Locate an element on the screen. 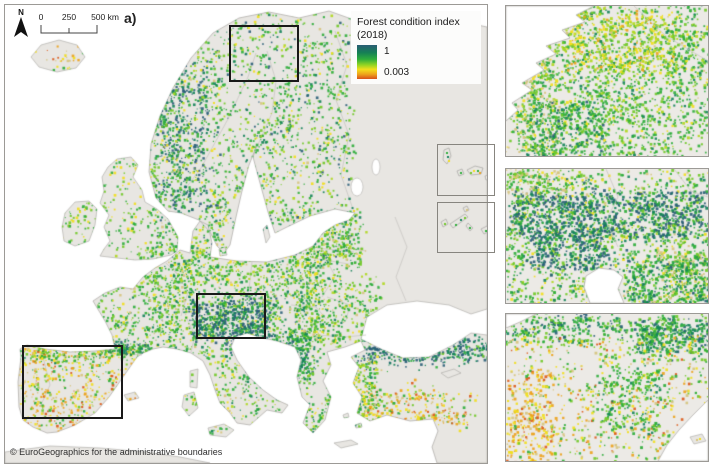 This screenshot has height=466, width=712. highlight-box-fennoscandia is located at coordinates (264, 53).